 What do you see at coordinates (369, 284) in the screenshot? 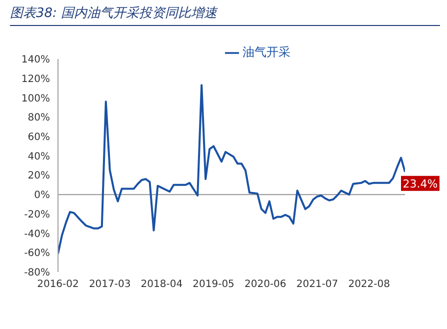
I see `x-tick-label: 2022-08` at bounding box center [369, 284].